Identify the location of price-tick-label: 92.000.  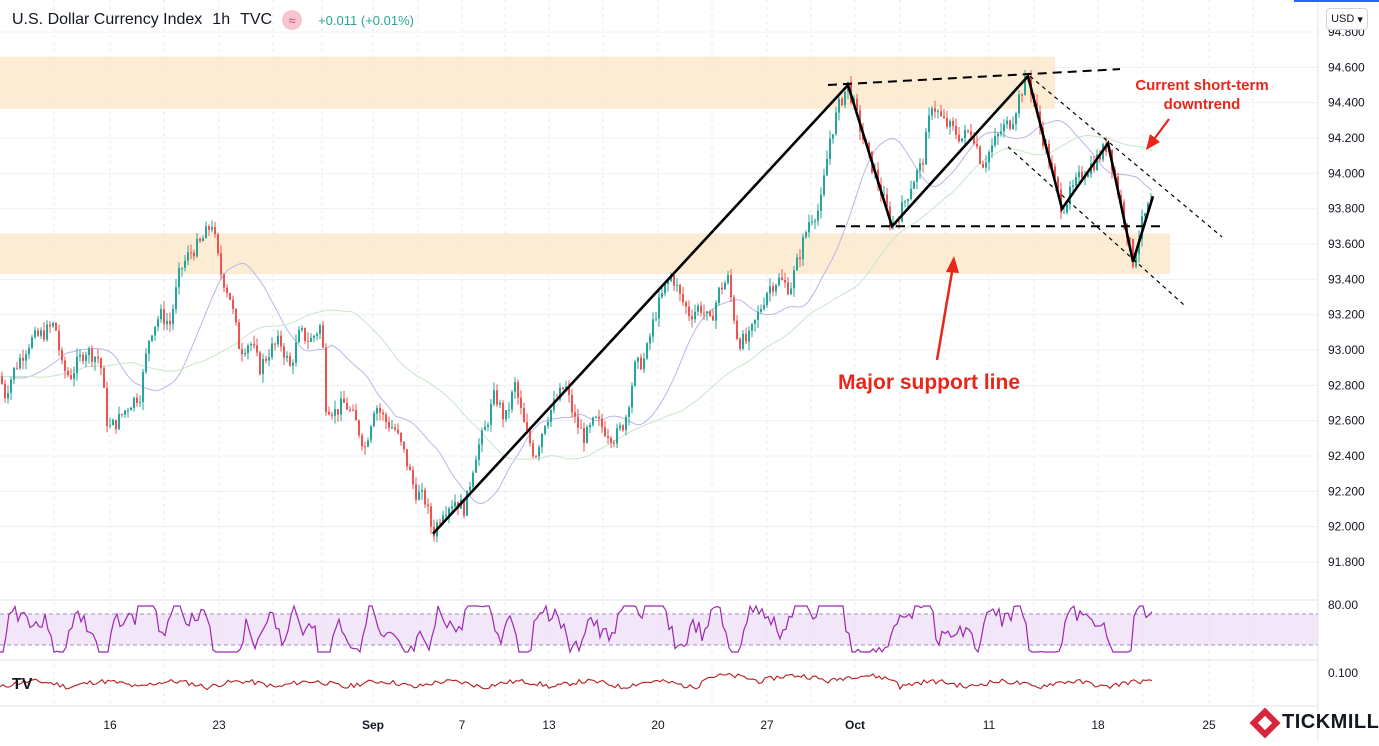
(1346, 527).